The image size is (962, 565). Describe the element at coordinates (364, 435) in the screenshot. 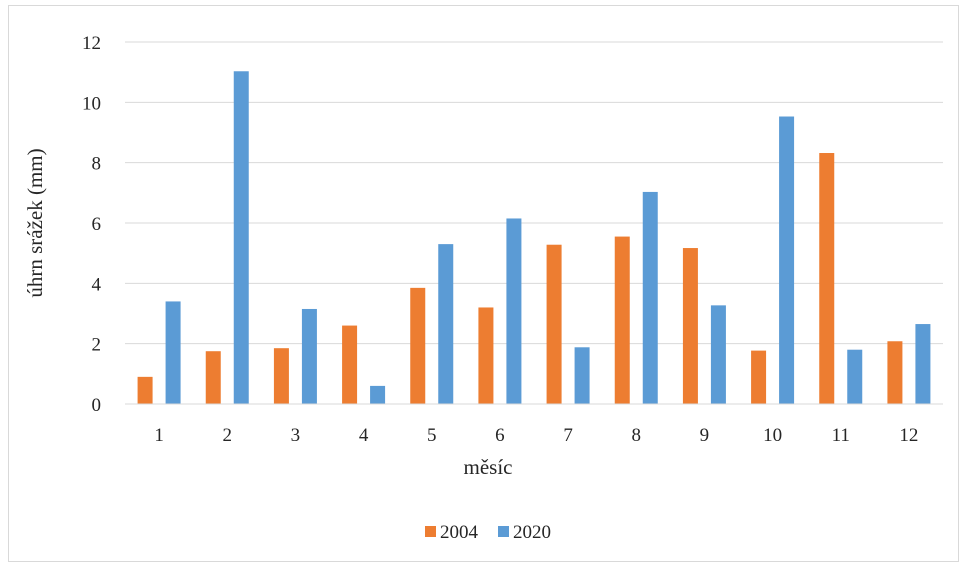

I see `x-tick-label: 4` at that location.